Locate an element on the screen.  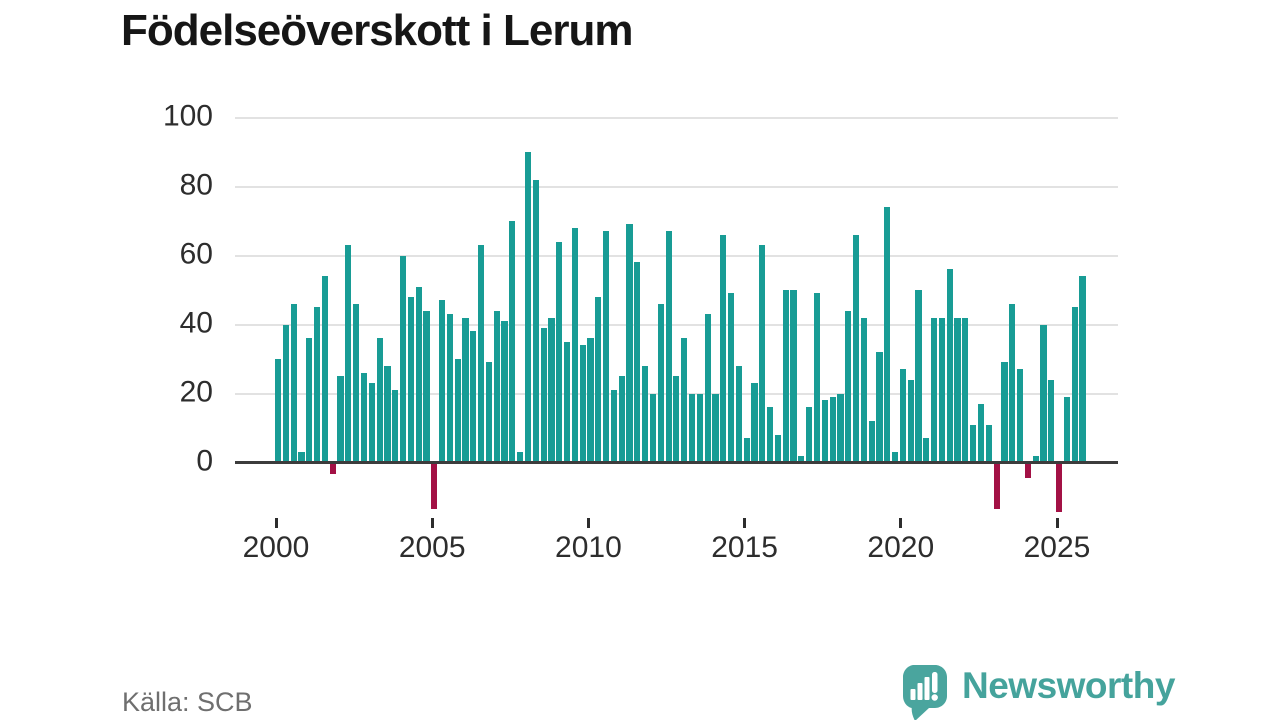
bar-2025-Q2 is located at coordinates (1066, 429).